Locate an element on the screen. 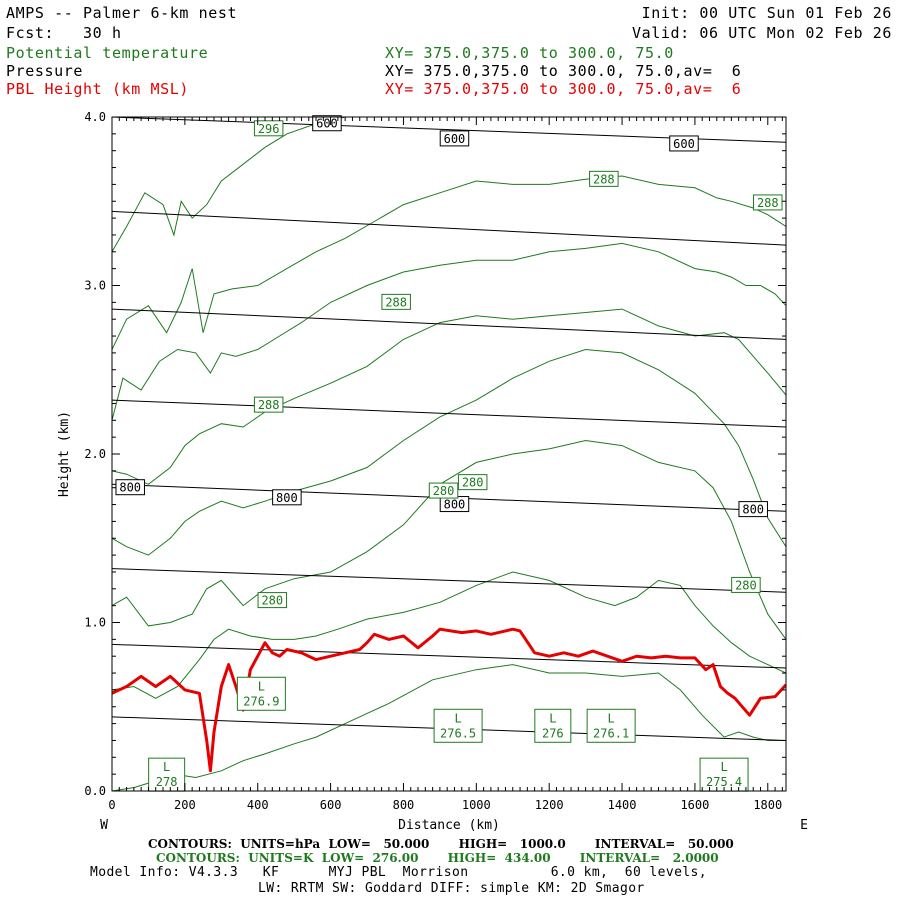 This screenshot has height=900, width=900. pressure-label-6-text: 800 is located at coordinates (753, 510).